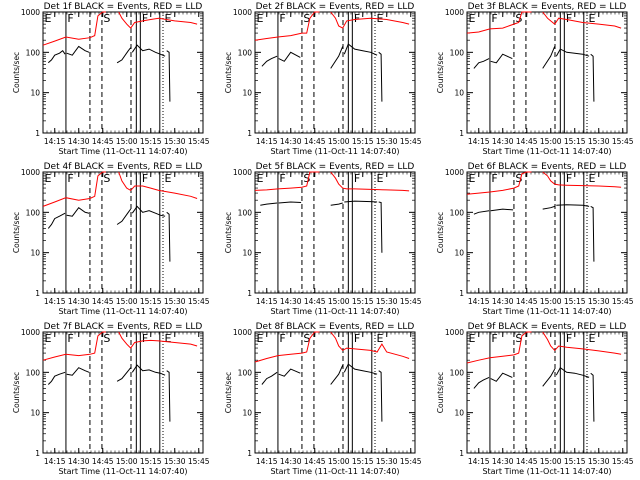 The height and width of the screenshot is (480, 640). I want to click on chart-title: Det 1f BLACK = Events, RED = LLD, so click(123, 7).